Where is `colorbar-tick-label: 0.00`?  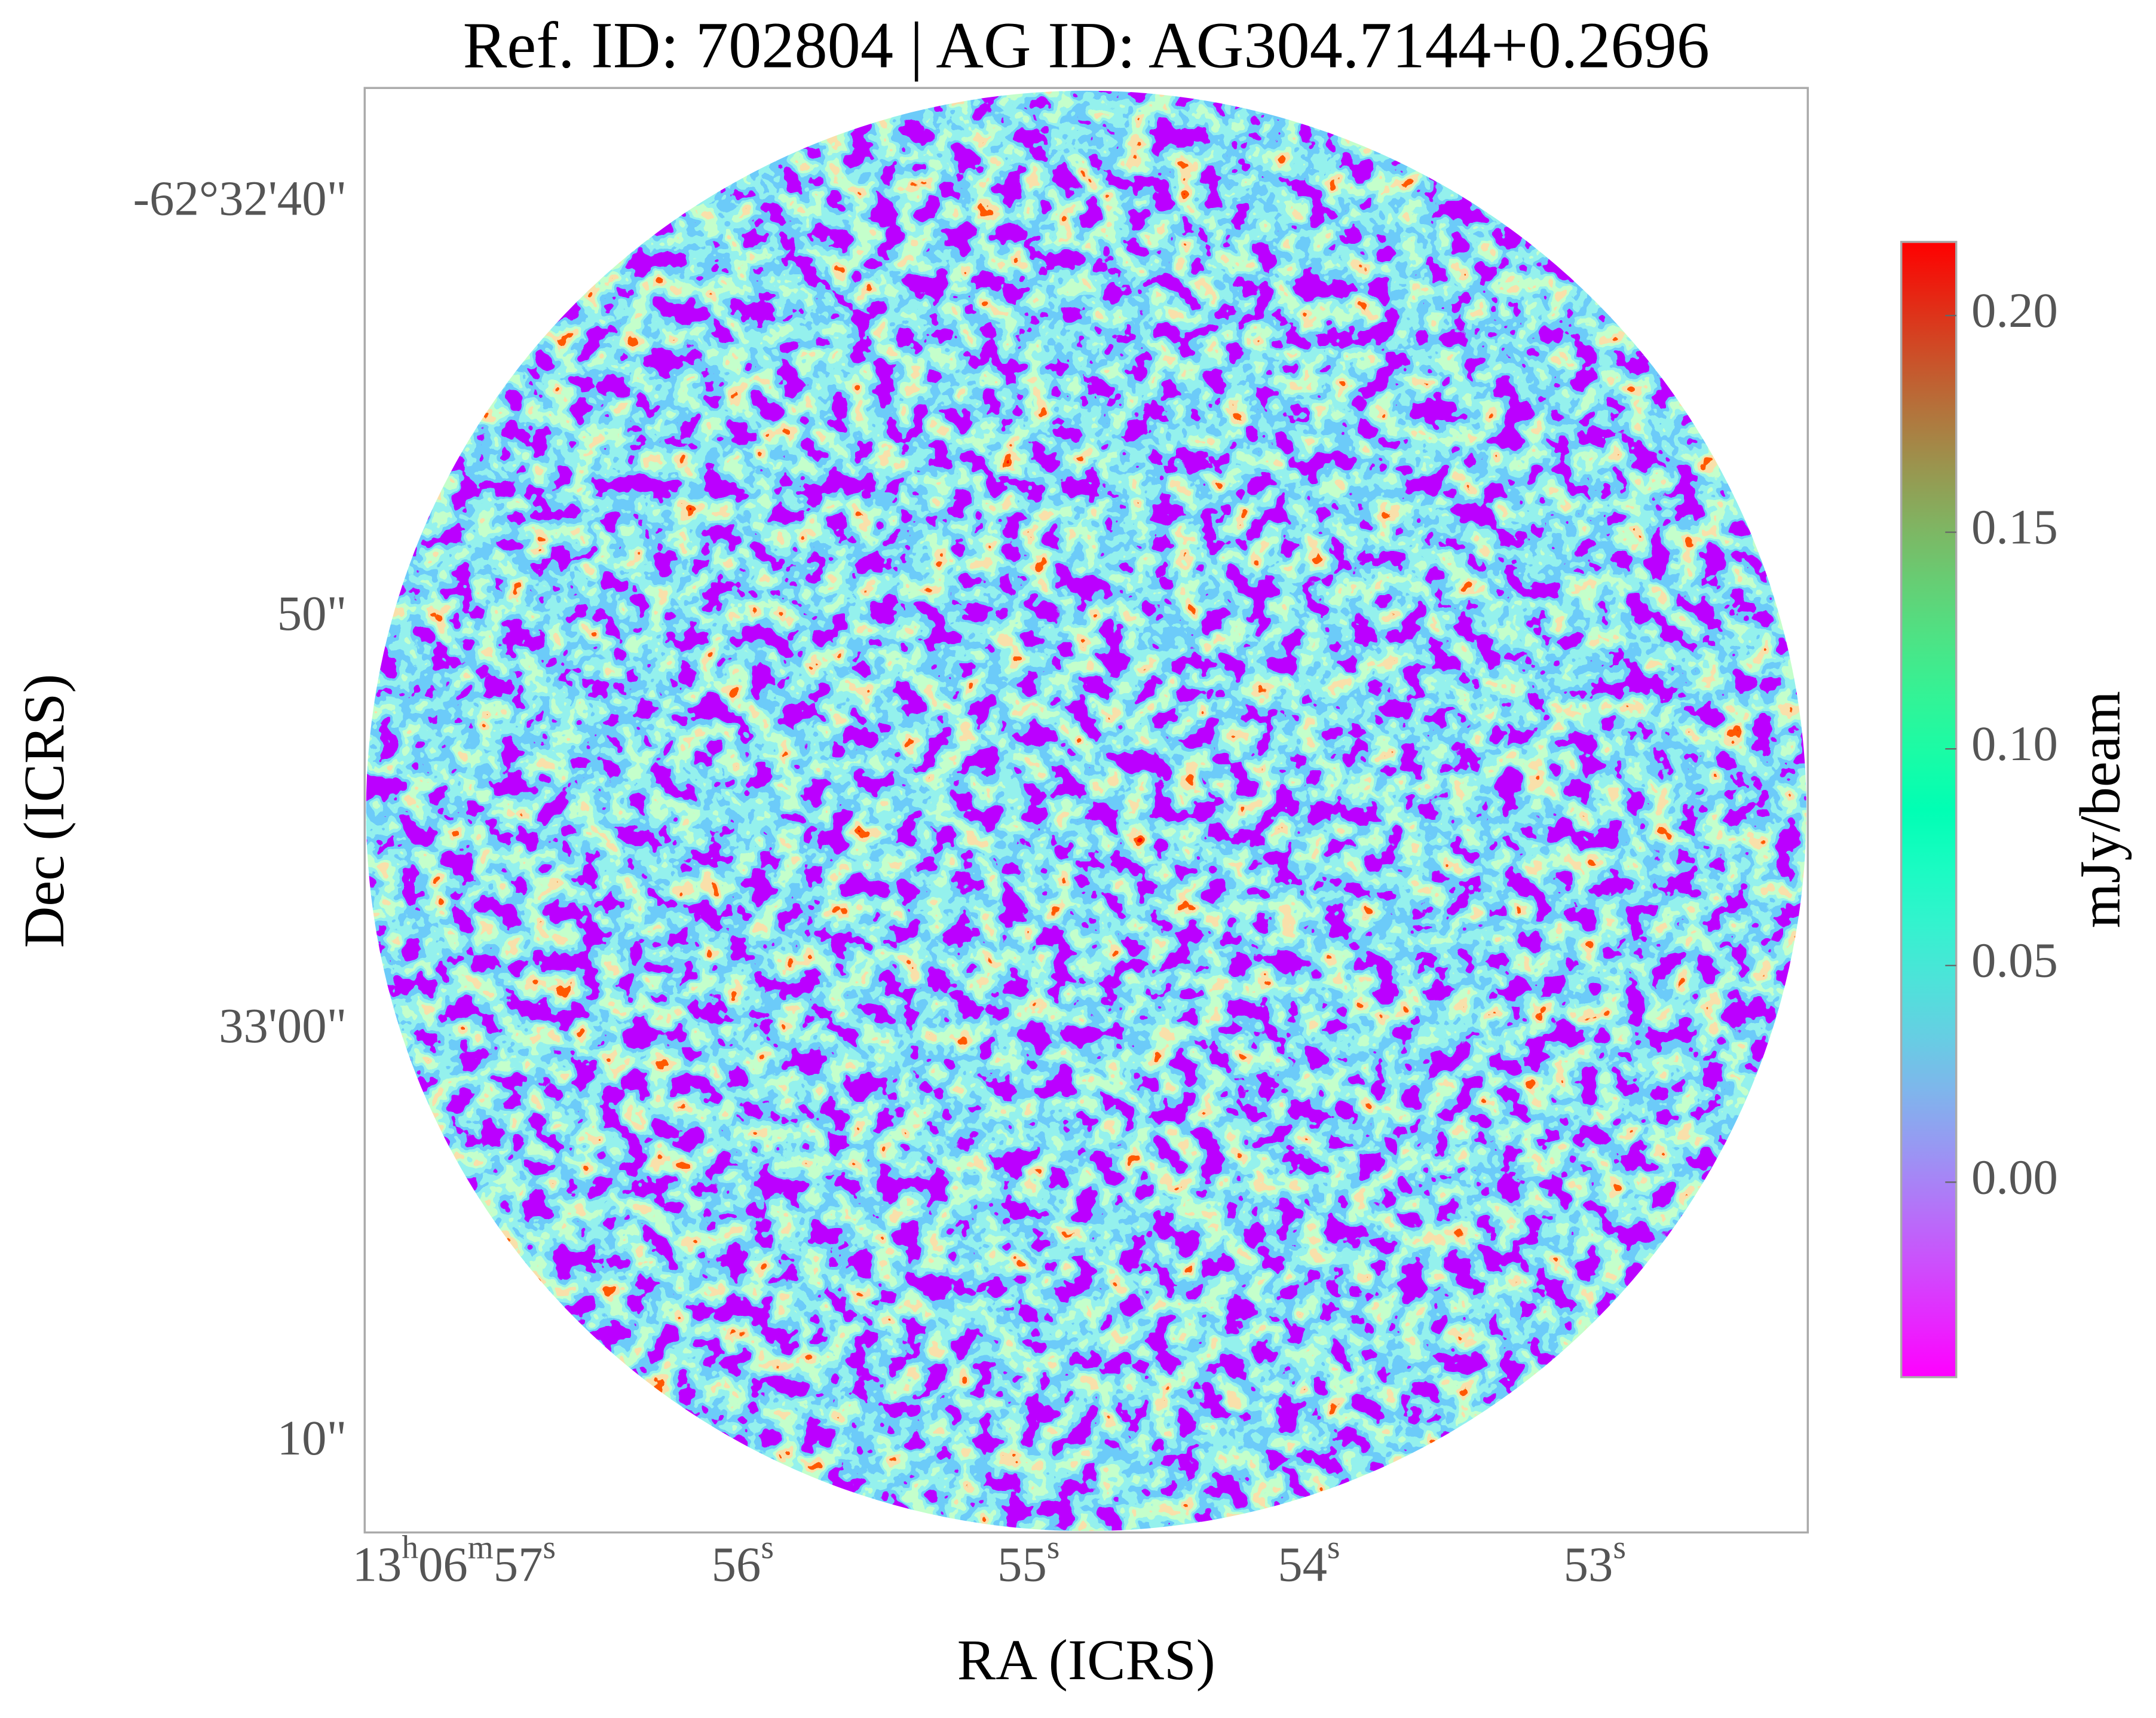 colorbar-tick-label: 0.00 is located at coordinates (2014, 1176).